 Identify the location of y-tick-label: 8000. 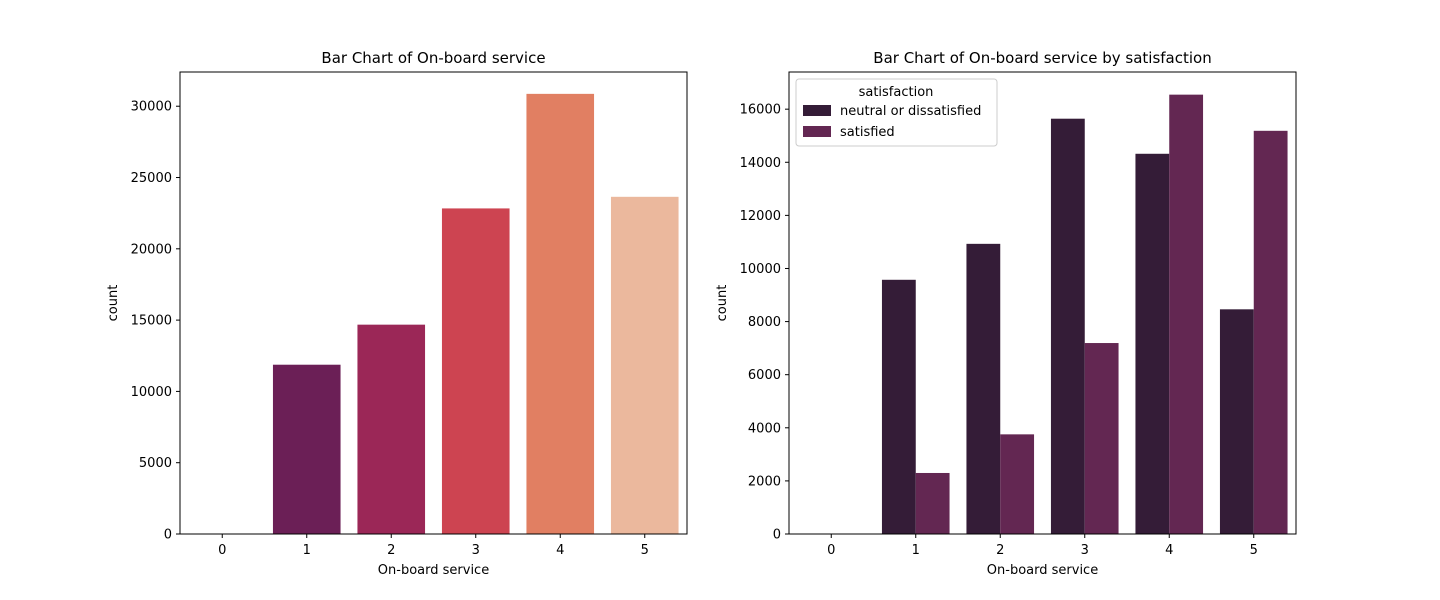
(764, 322).